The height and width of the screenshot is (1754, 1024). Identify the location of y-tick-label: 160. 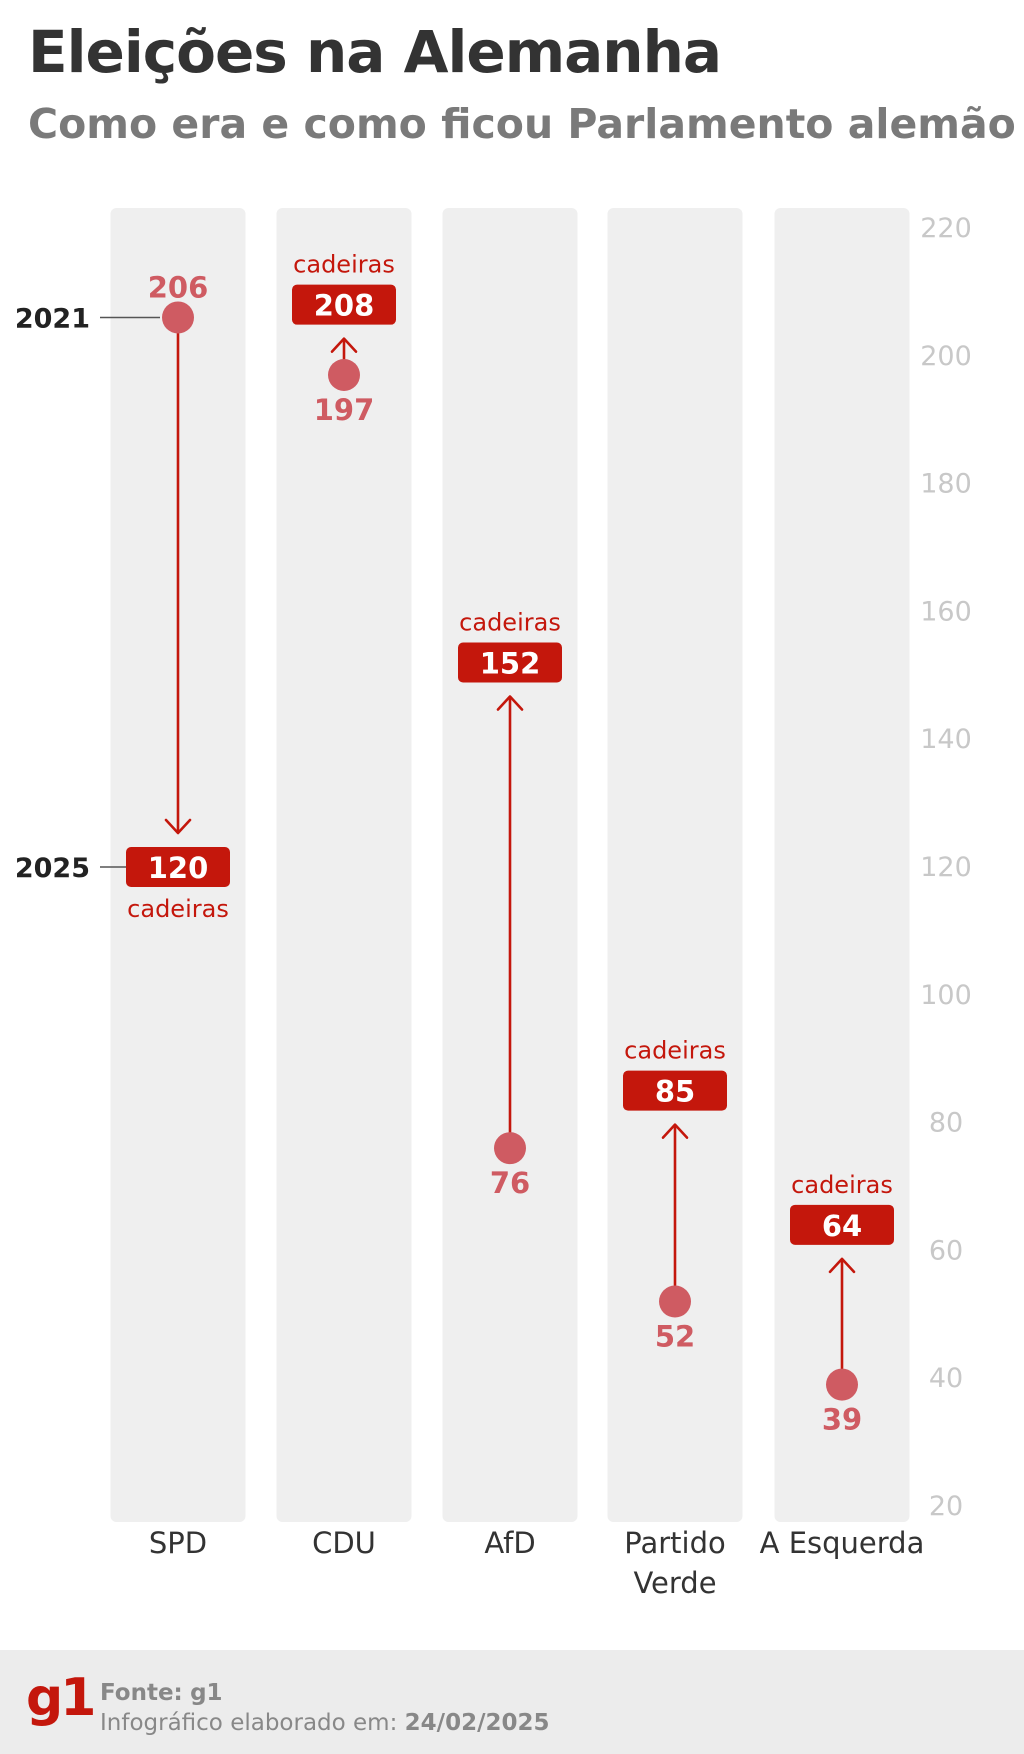
(946, 611).